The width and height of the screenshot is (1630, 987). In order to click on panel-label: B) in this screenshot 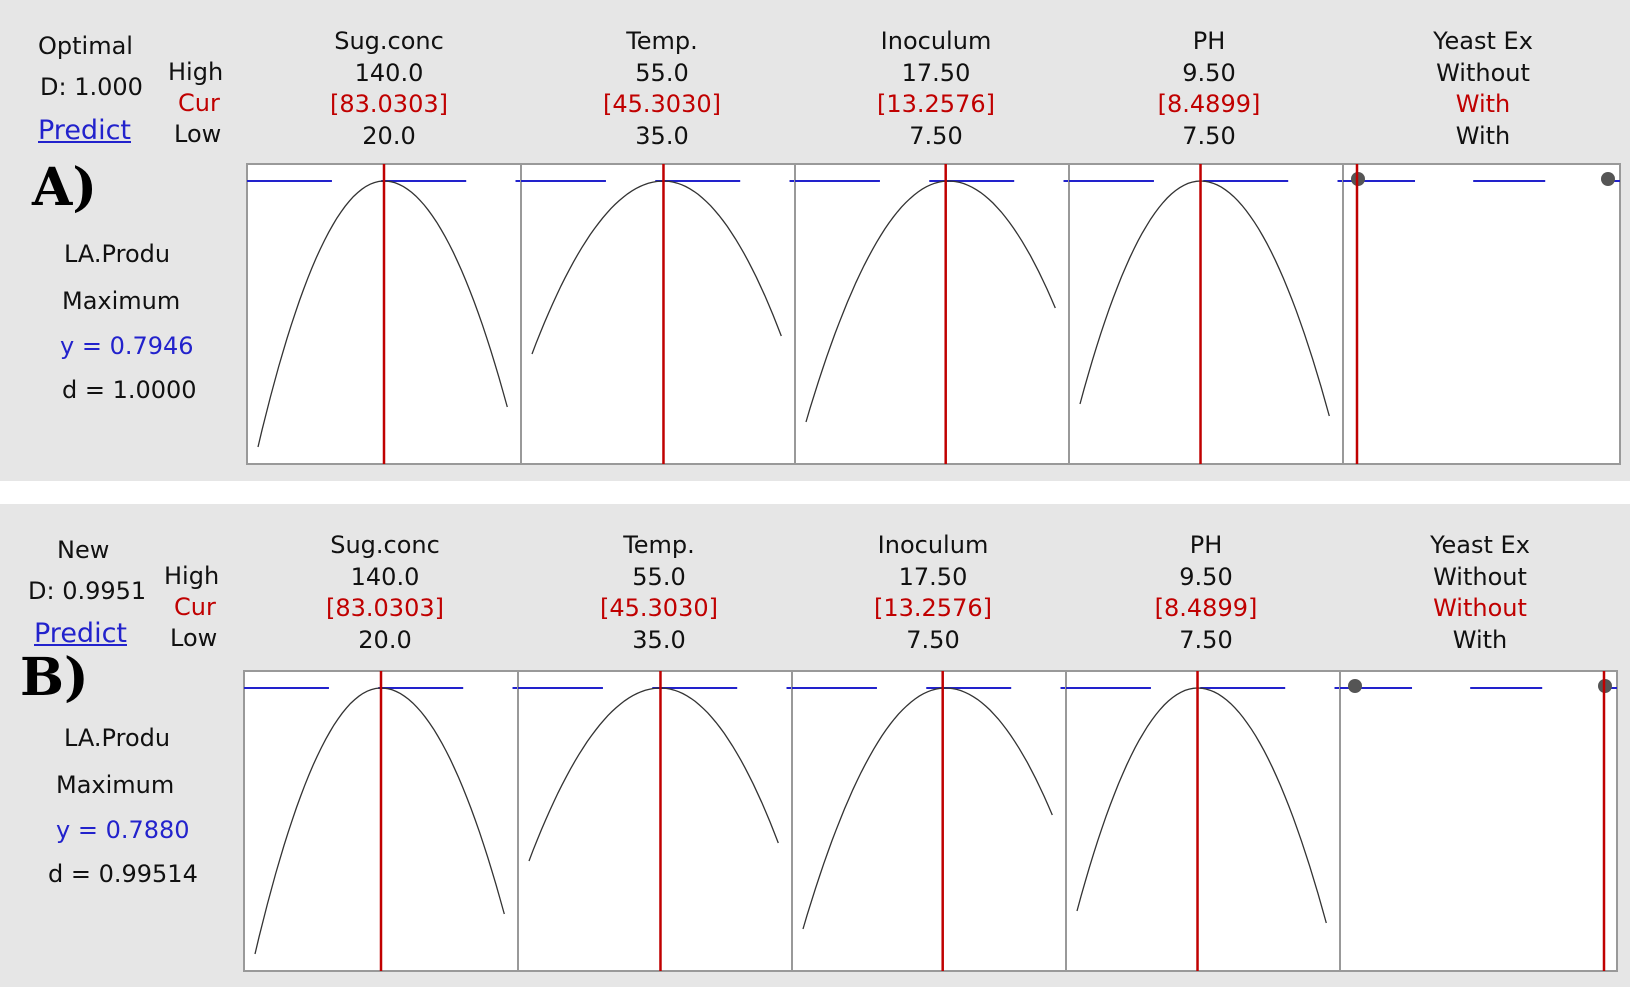, I will do `click(54, 677)`.